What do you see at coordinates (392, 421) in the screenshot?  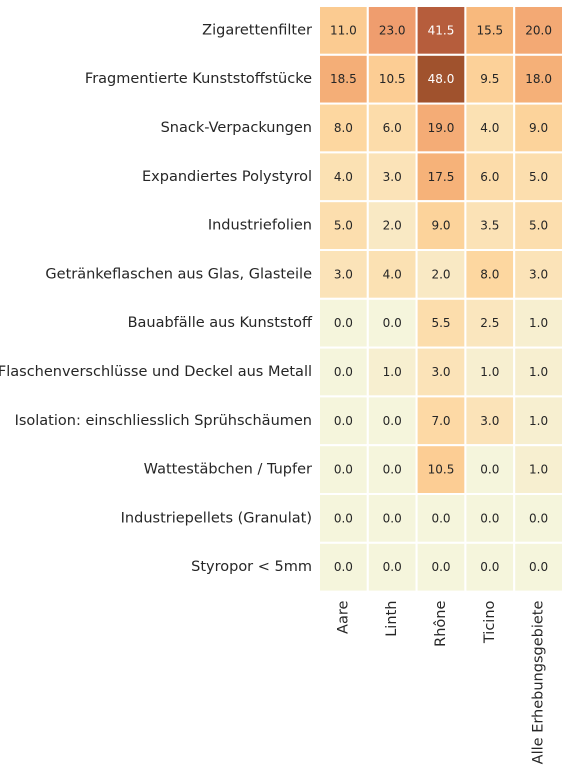 I see `cell-value-isolation-einschliesslich-spr-hsch-umen-linth: 0.0` at bounding box center [392, 421].